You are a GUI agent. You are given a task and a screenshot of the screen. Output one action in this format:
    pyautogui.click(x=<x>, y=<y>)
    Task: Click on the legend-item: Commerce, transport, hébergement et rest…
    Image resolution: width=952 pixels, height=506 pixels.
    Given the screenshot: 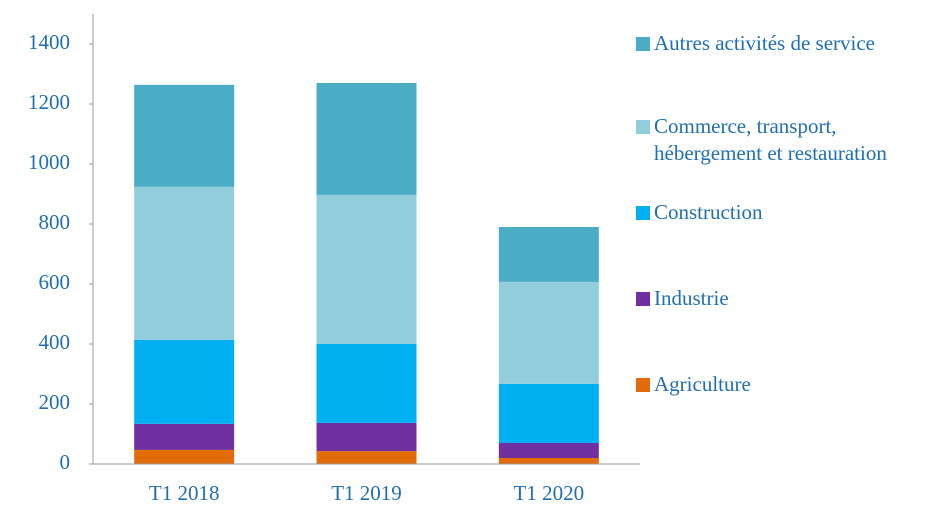 What is the action you would take?
    pyautogui.click(x=776, y=140)
    